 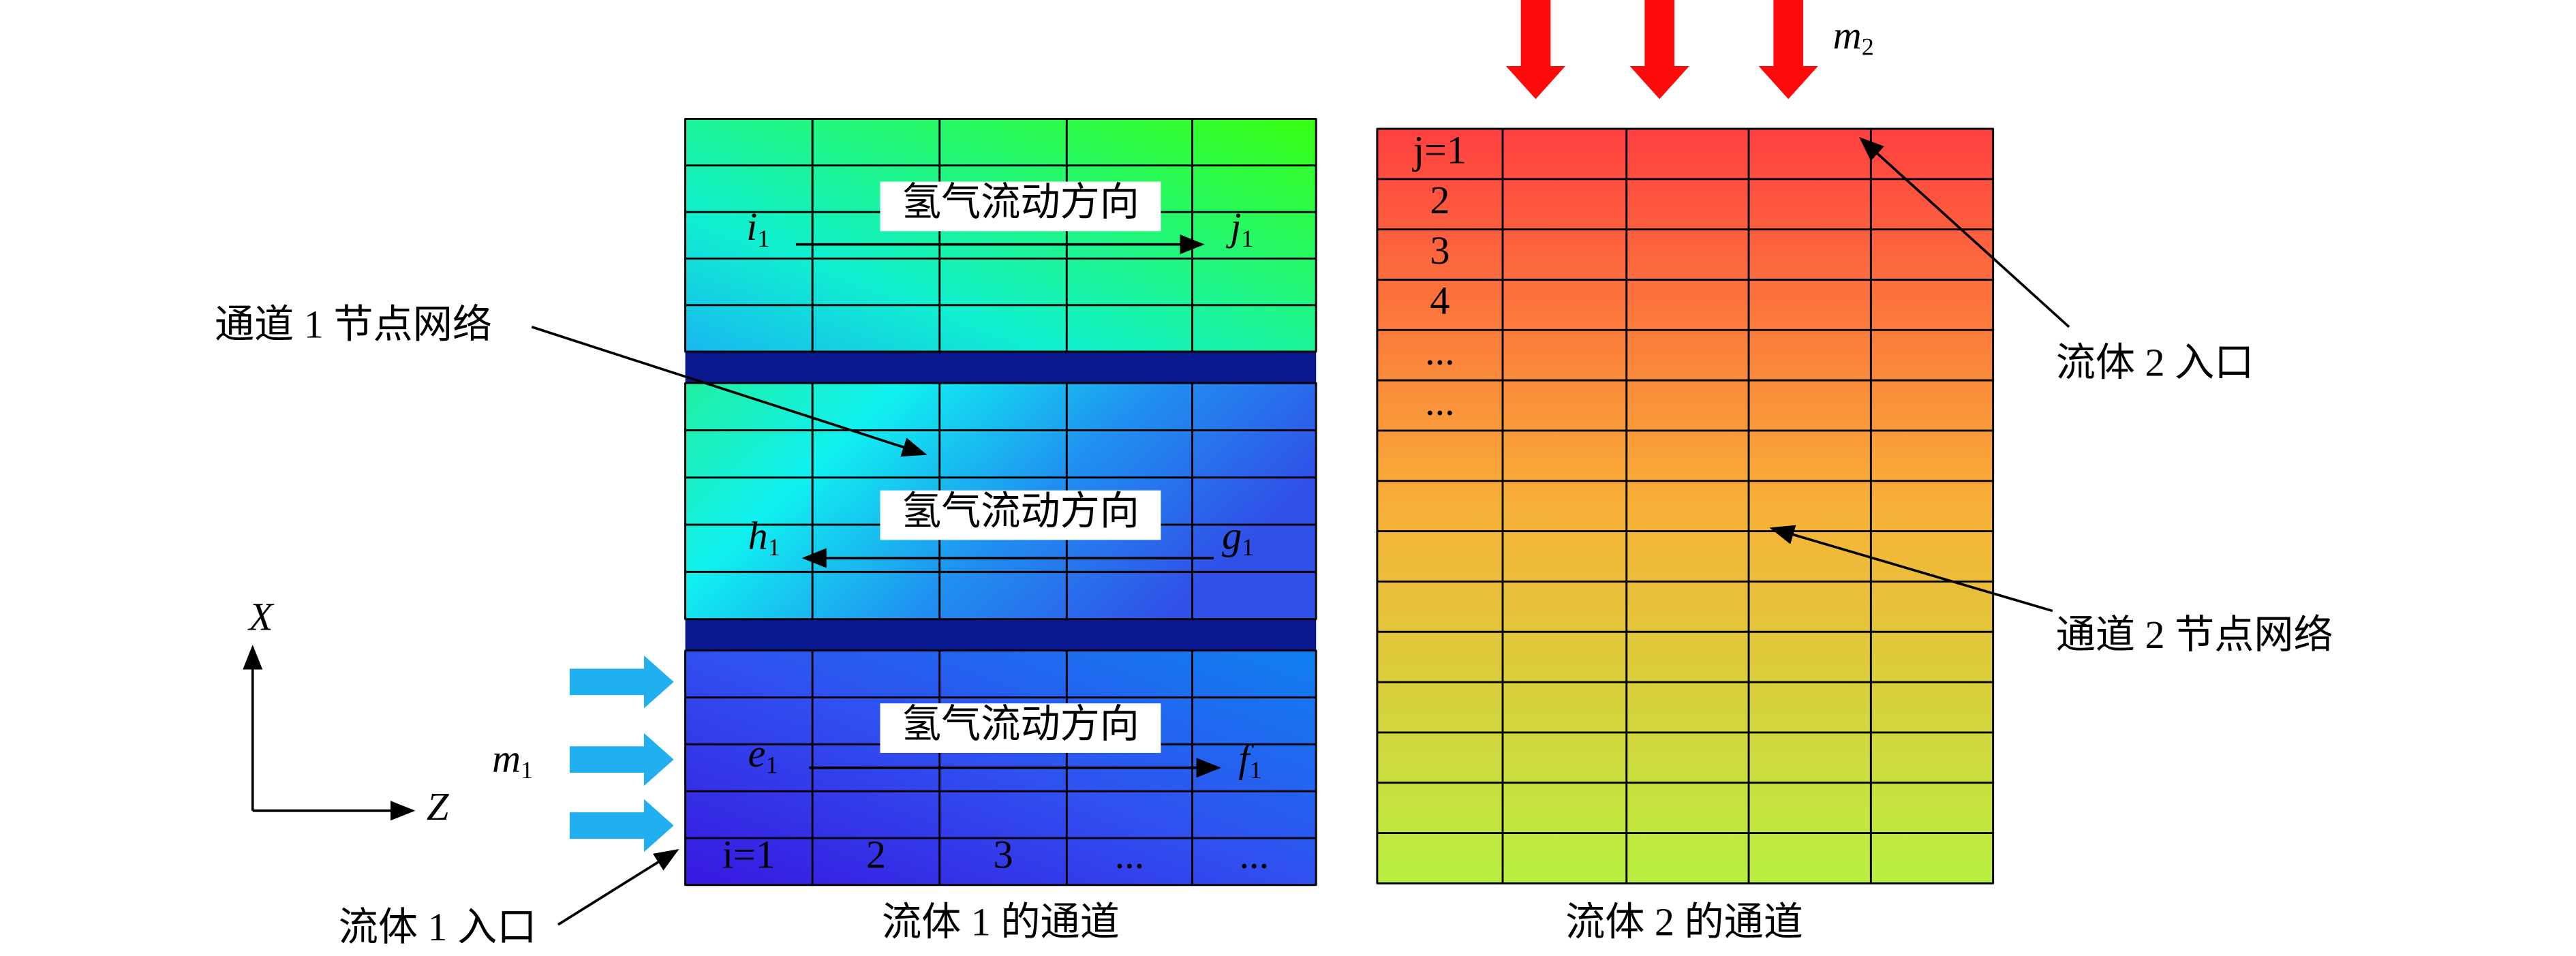 What do you see at coordinates (1440, 301) in the screenshot?
I see `row-label: 4` at bounding box center [1440, 301].